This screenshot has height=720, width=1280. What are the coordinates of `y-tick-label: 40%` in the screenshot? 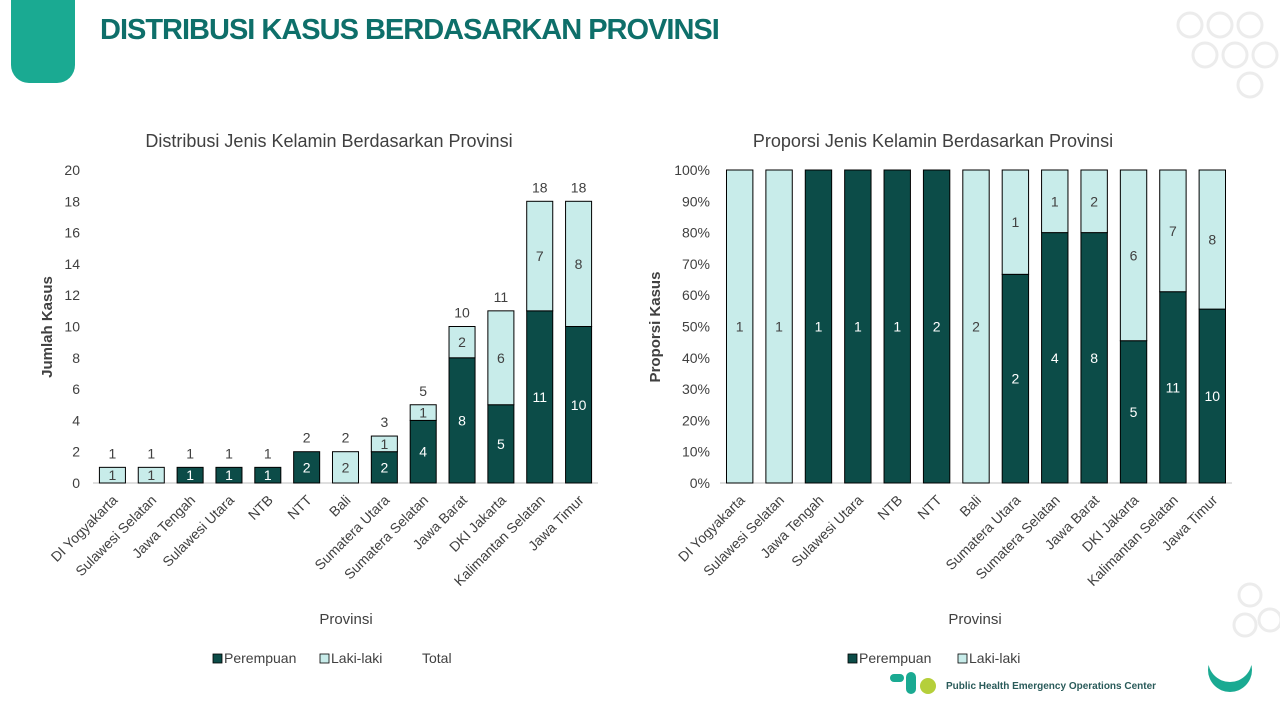 It's located at (696, 358).